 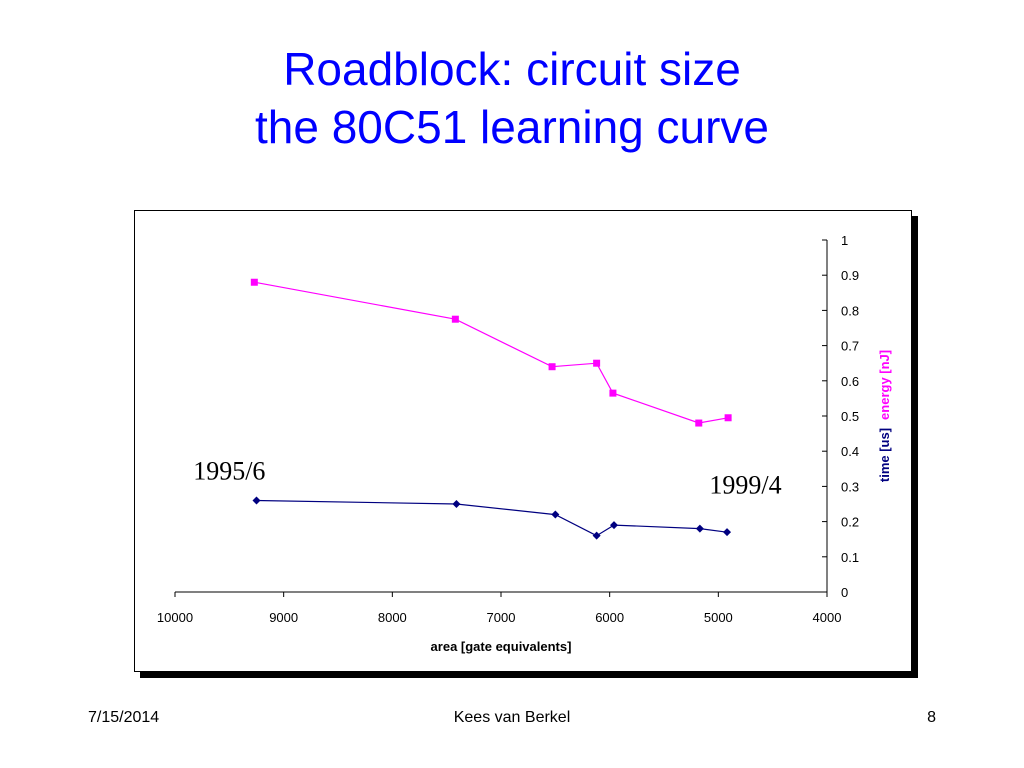 I want to click on chart-annotation-2: 1999/4, so click(x=745, y=484).